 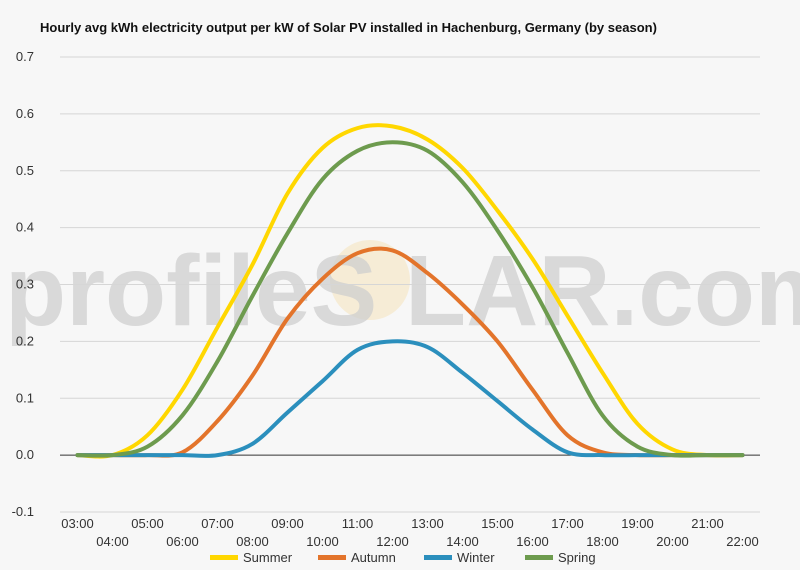 I want to click on y-tick-label: 0.4, so click(x=25, y=227).